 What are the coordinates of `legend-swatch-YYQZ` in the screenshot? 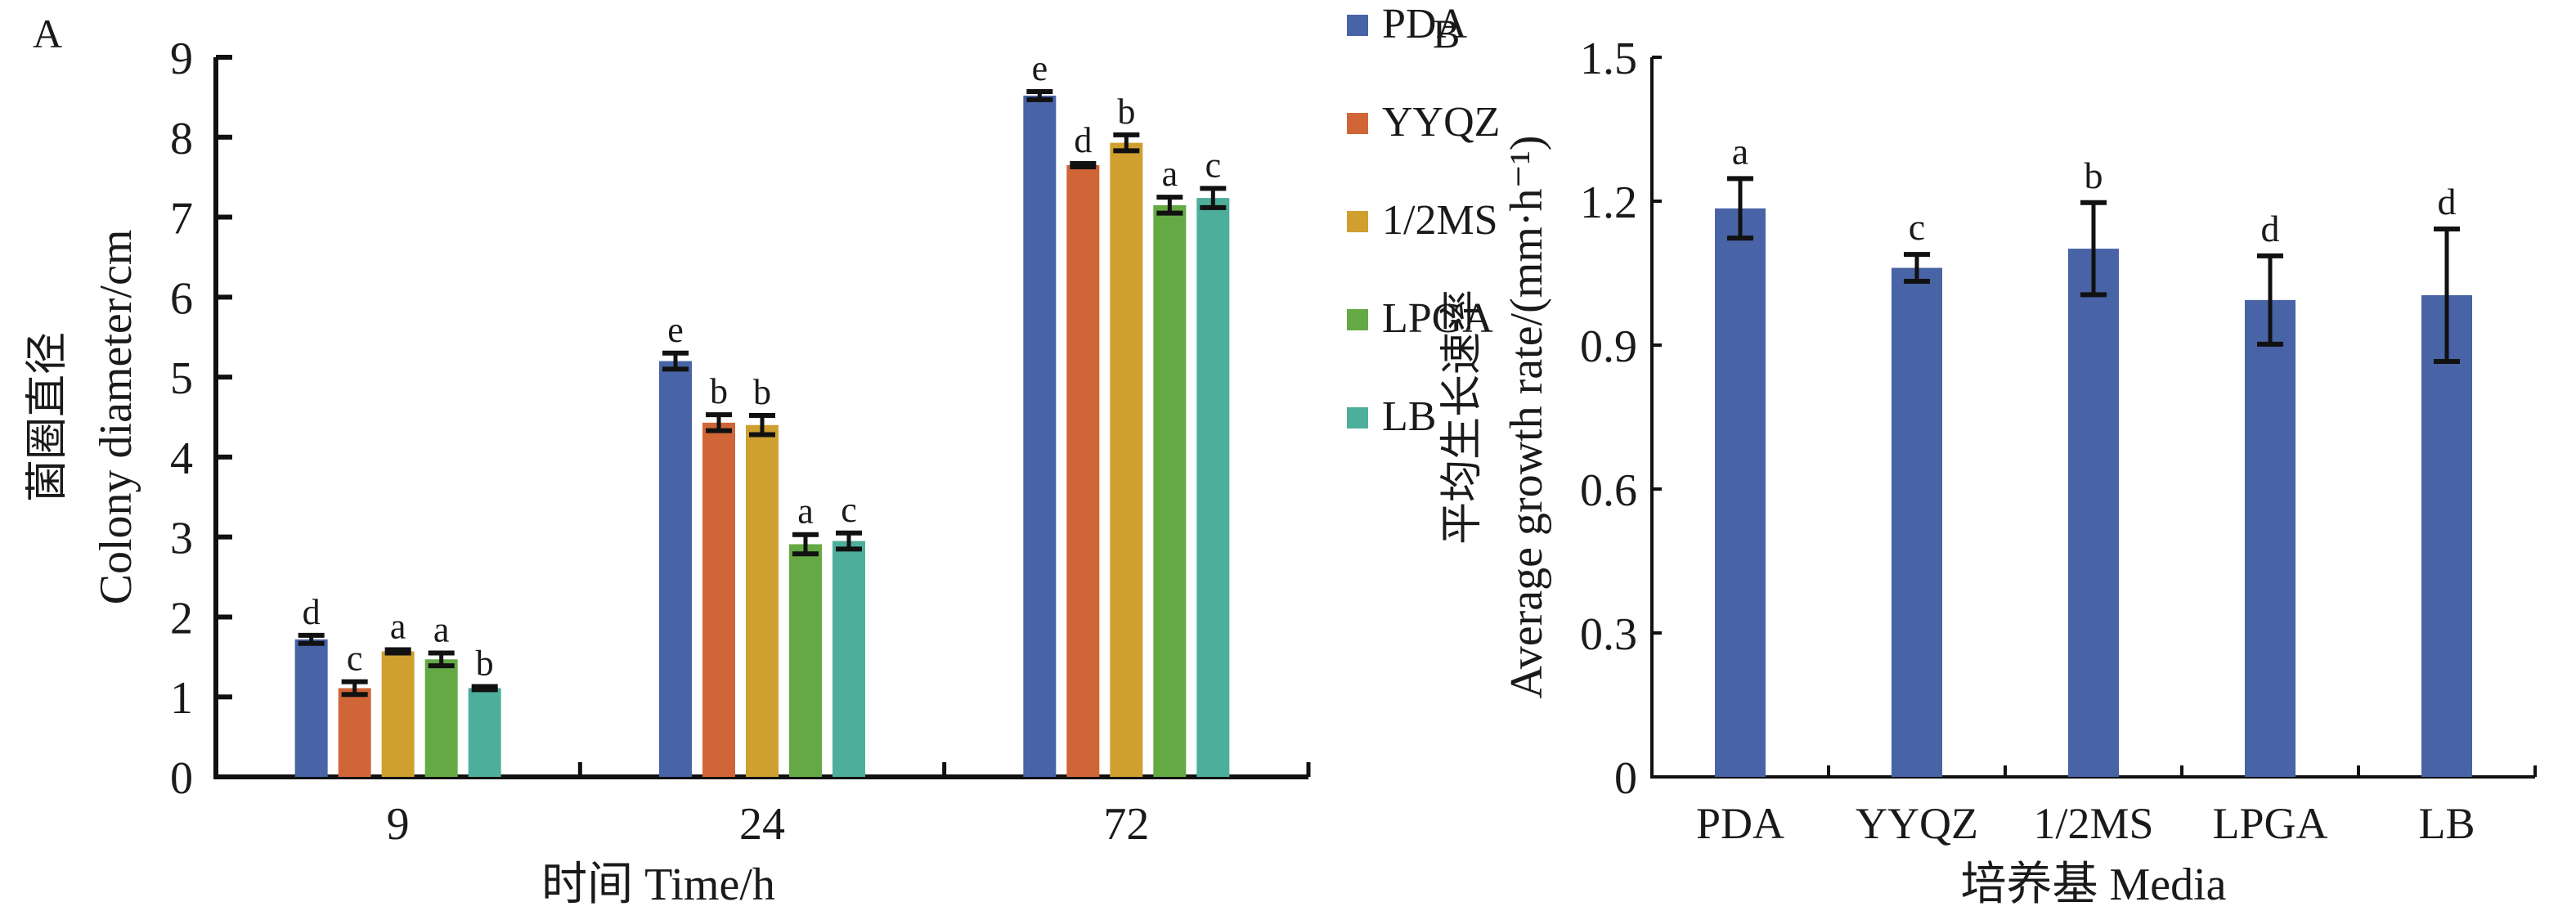 It's located at (1357, 124).